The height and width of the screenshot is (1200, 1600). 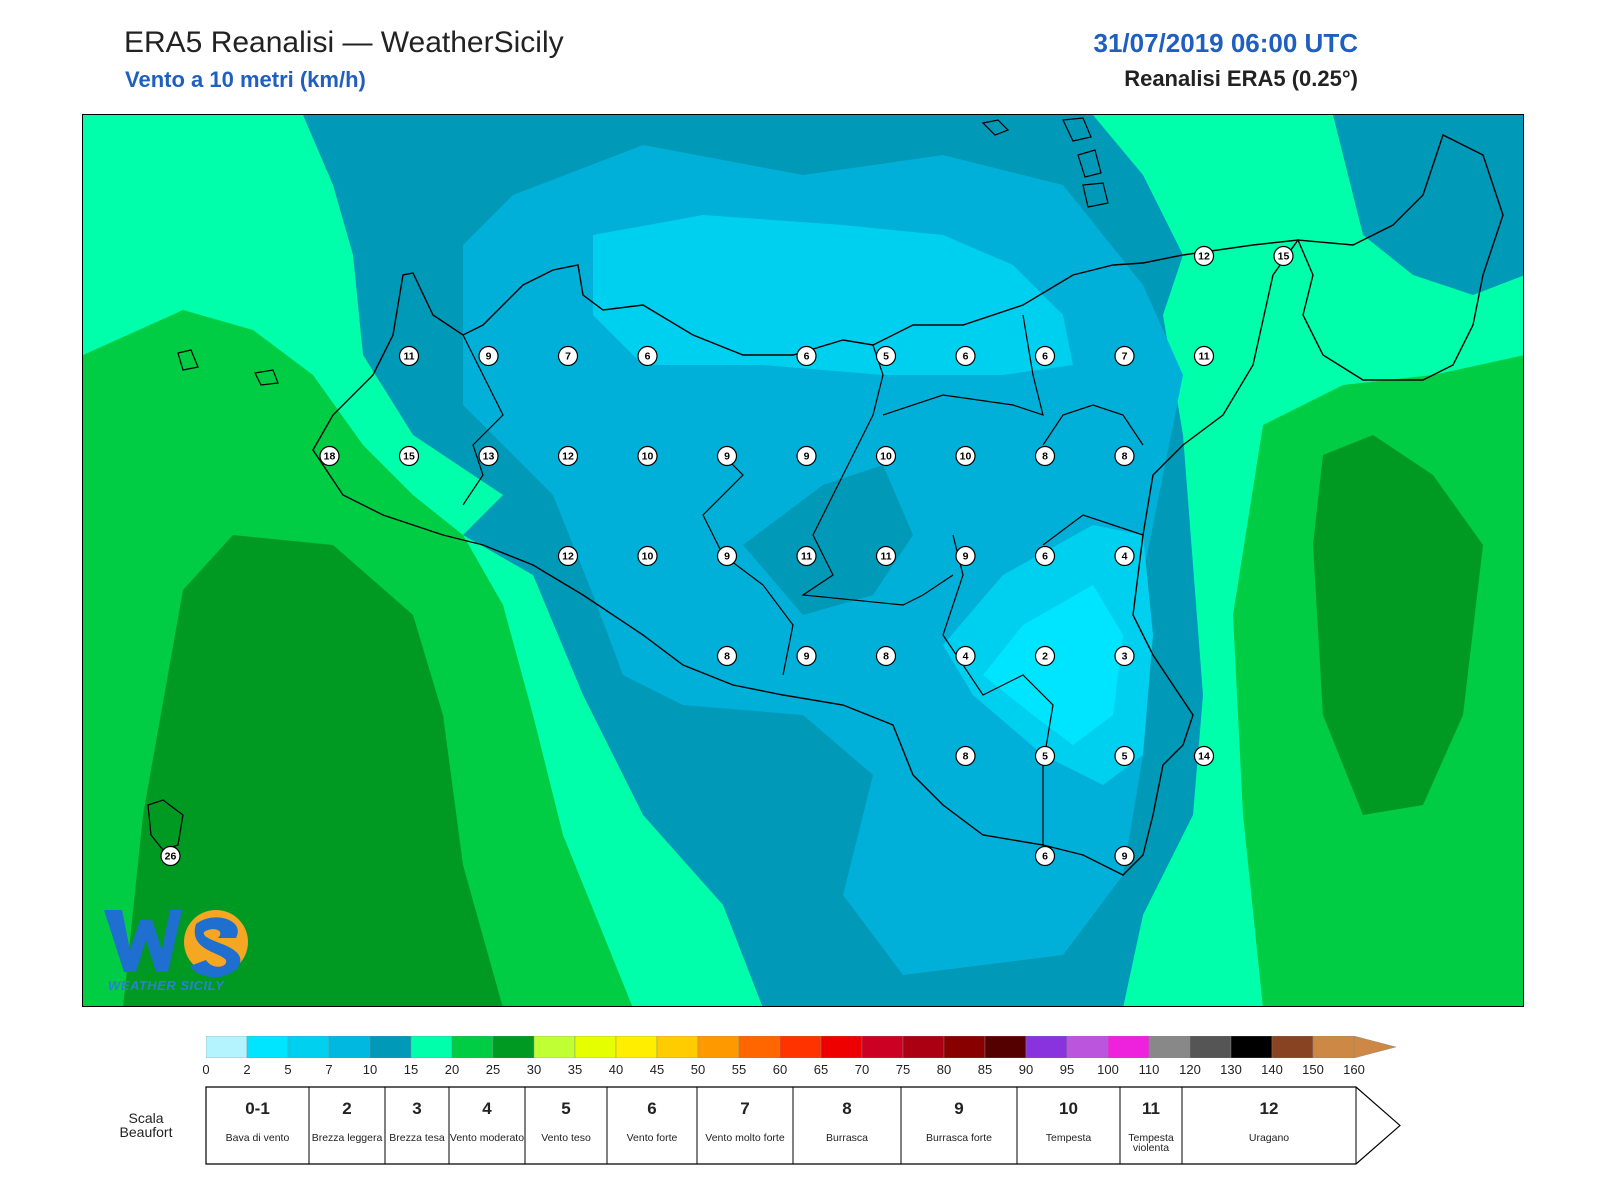 What do you see at coordinates (944, 1069) in the screenshot?
I see `colorbar-tick-label: 80` at bounding box center [944, 1069].